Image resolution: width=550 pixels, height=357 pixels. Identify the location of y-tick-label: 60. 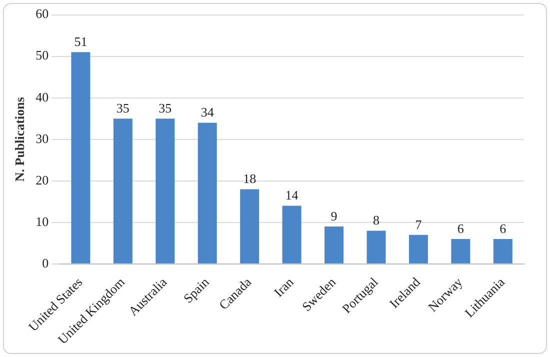
(42, 14).